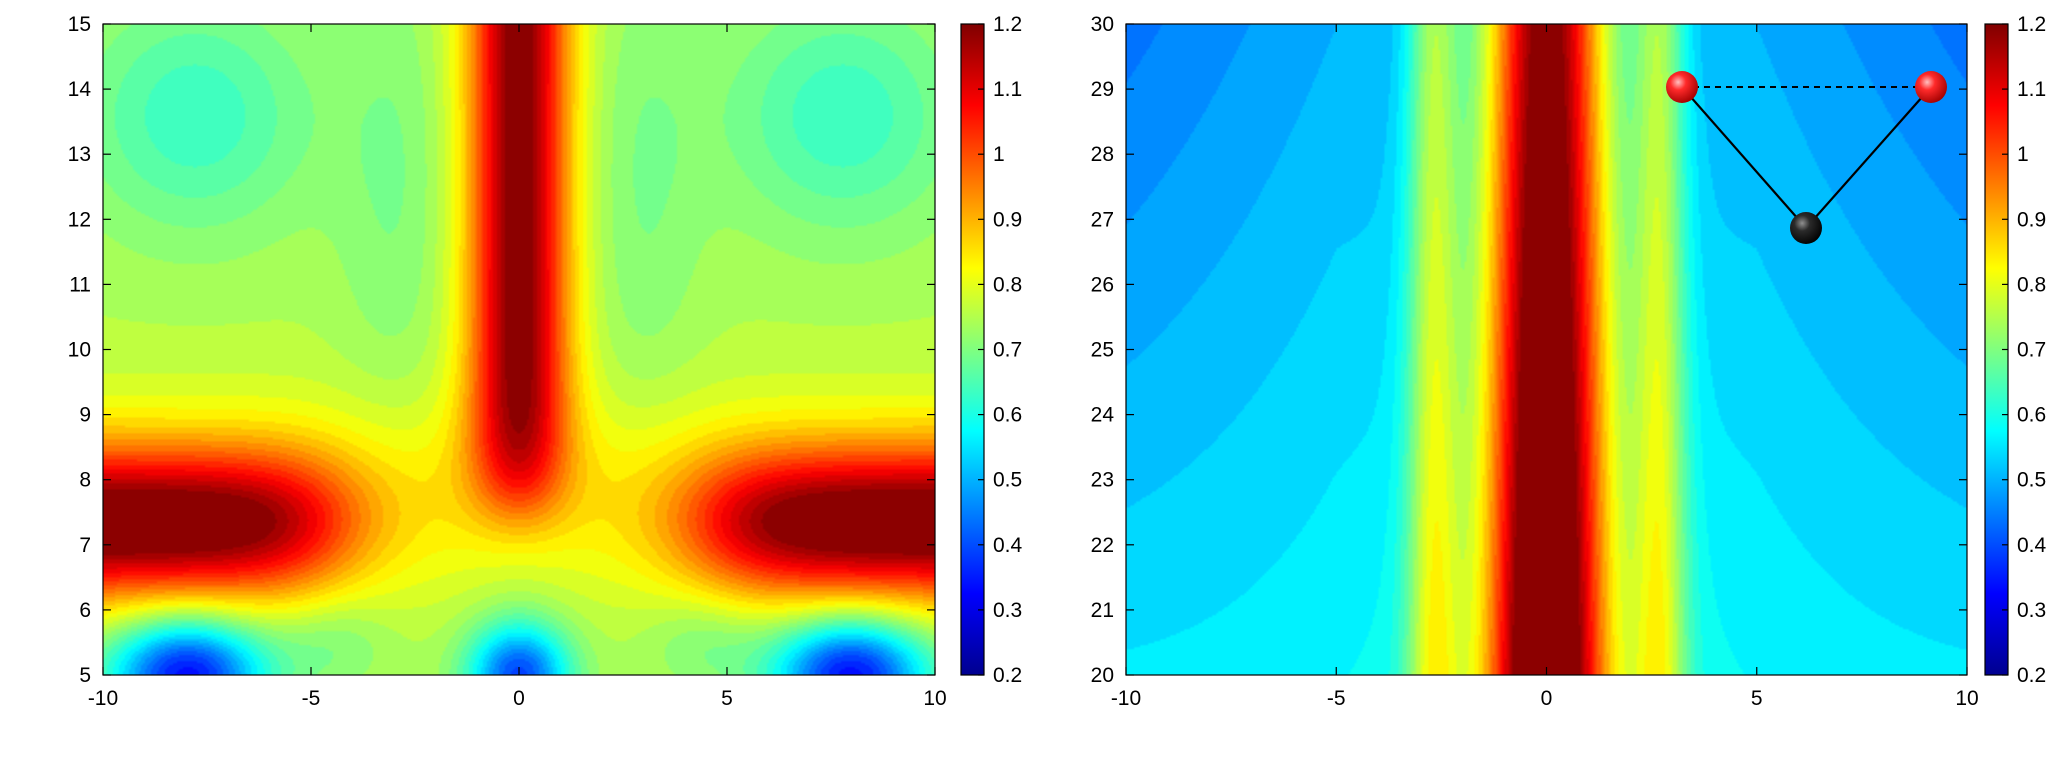  I want to click on panel-b-x-tick-label: 10, so click(1966, 698).